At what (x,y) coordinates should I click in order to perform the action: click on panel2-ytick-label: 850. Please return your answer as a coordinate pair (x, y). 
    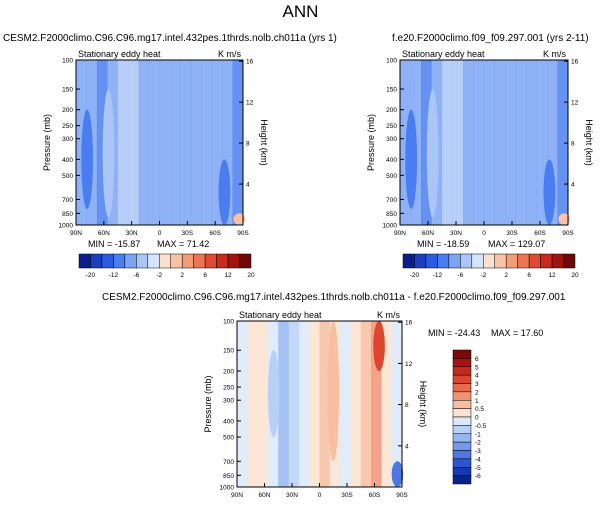
    Looking at the image, I should click on (391, 214).